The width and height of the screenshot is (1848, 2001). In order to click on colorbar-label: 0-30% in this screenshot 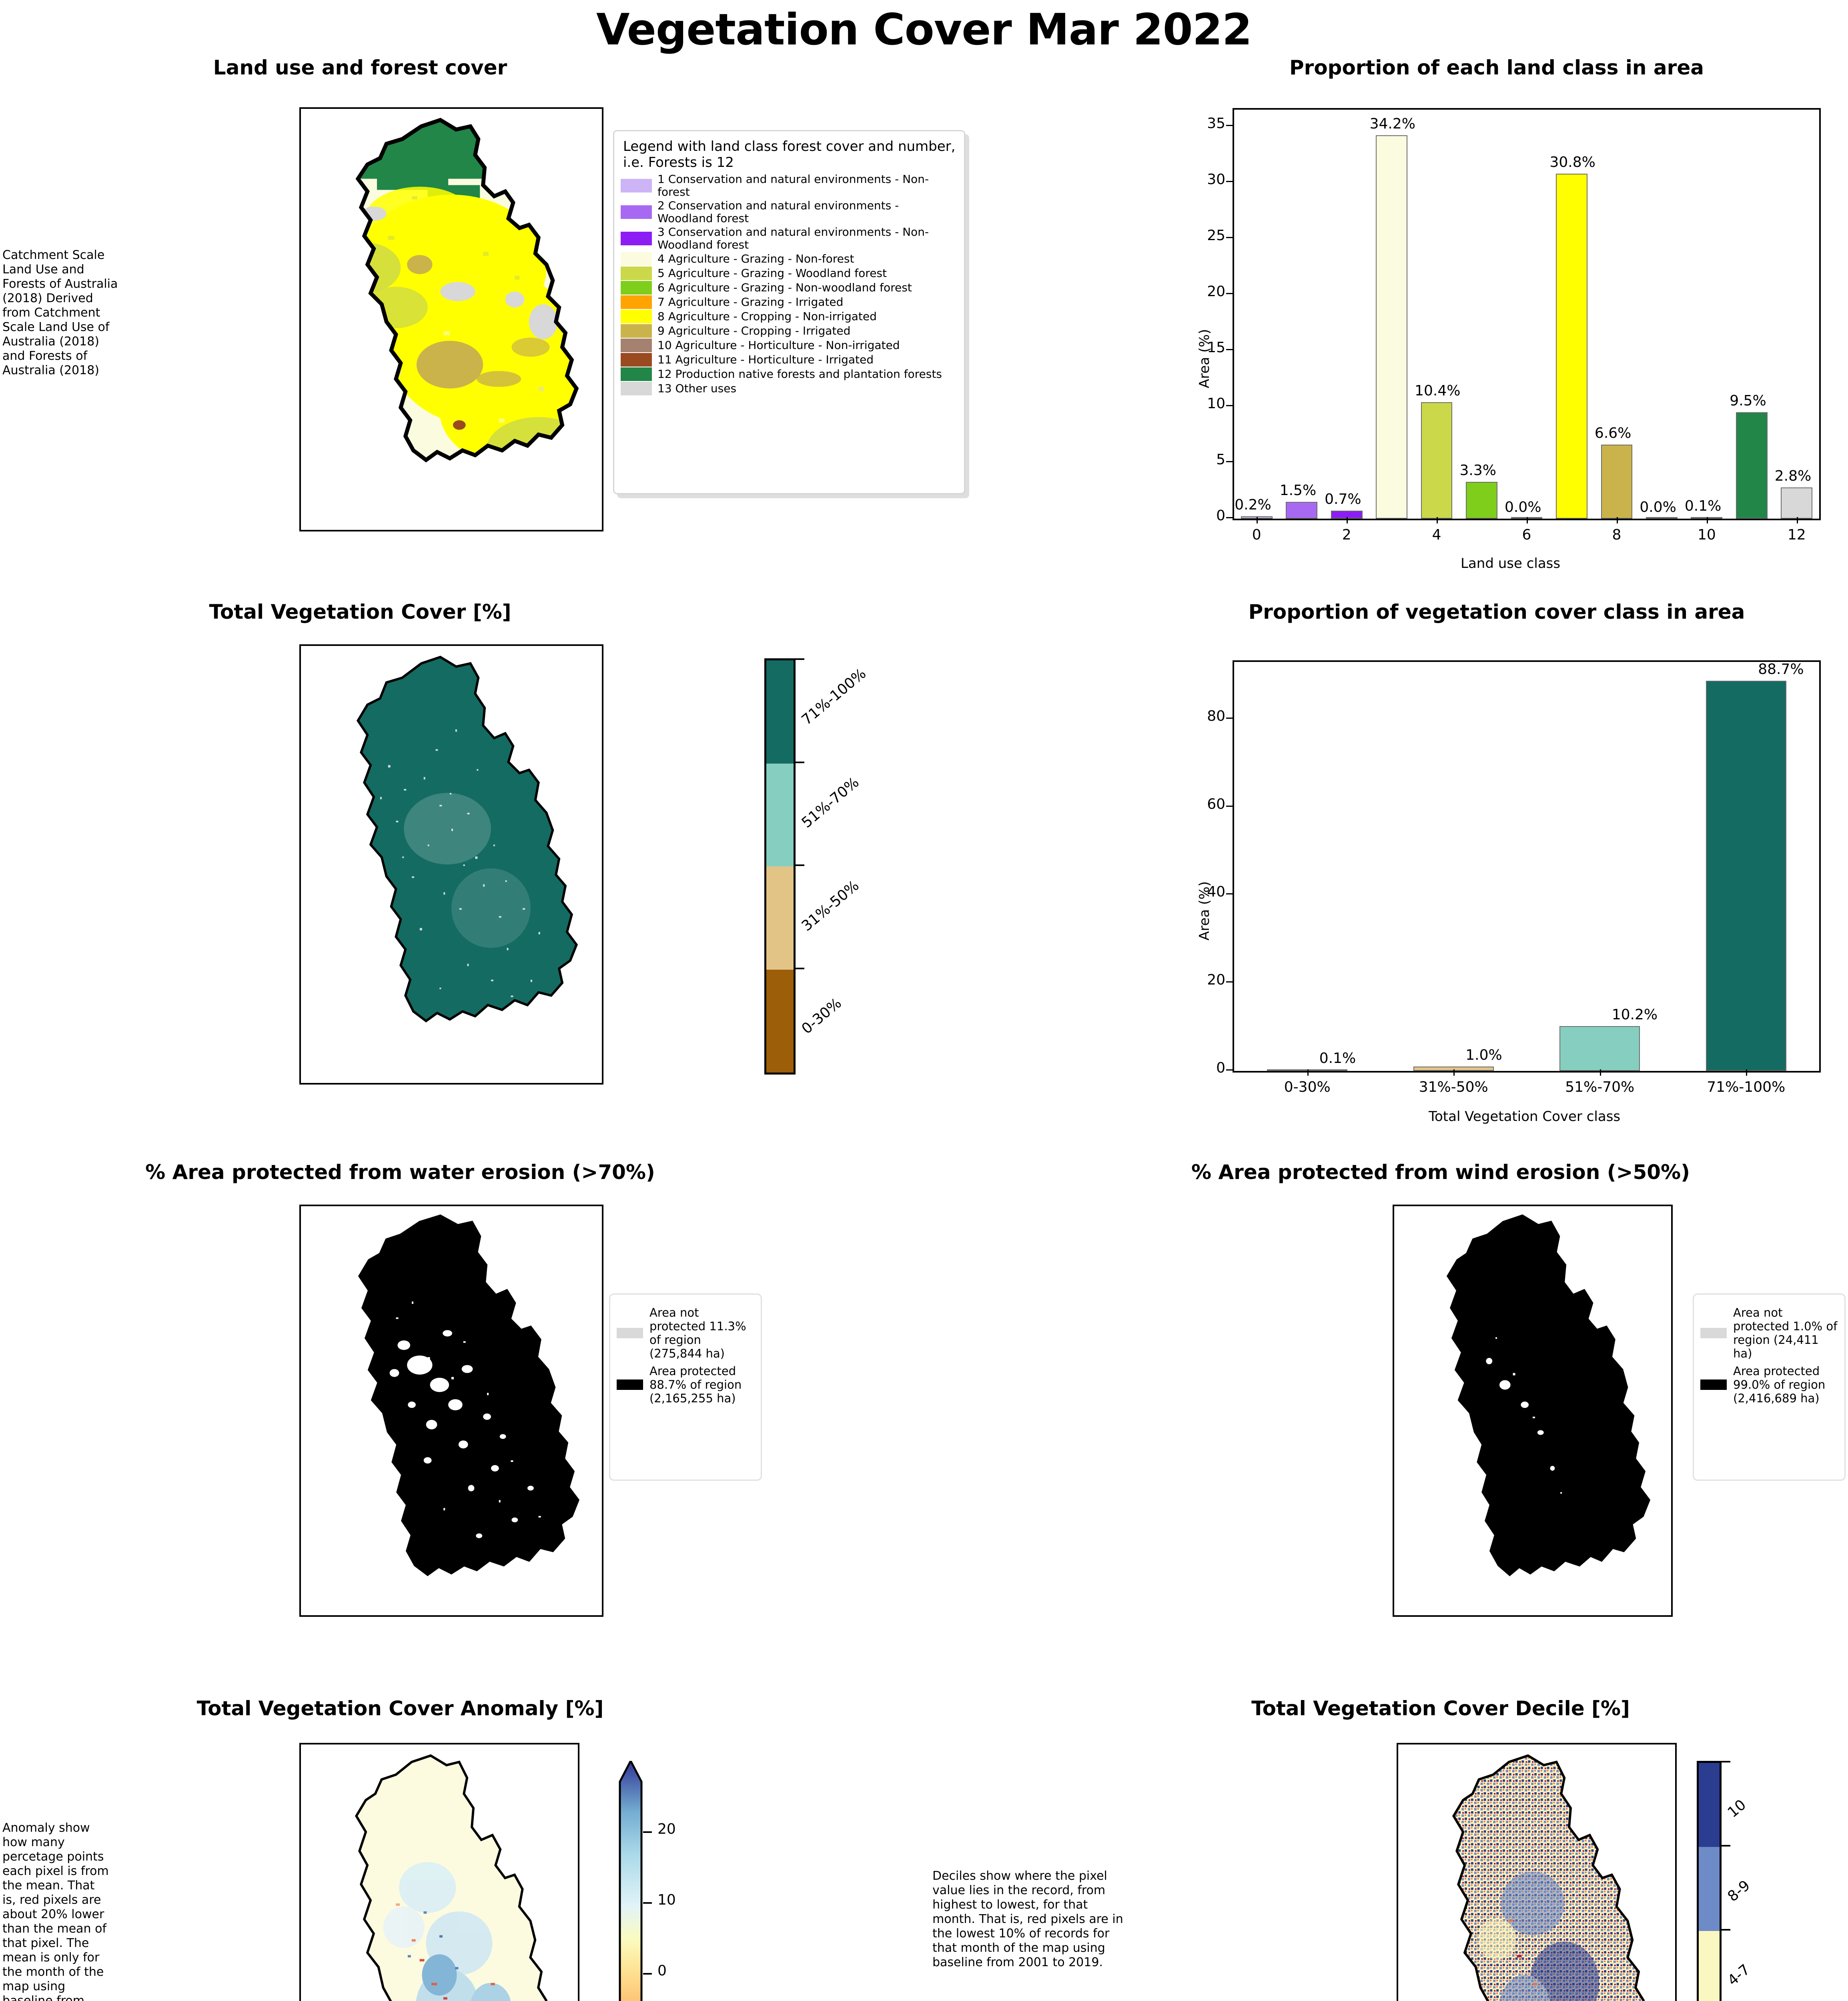, I will do `click(821, 1016)`.